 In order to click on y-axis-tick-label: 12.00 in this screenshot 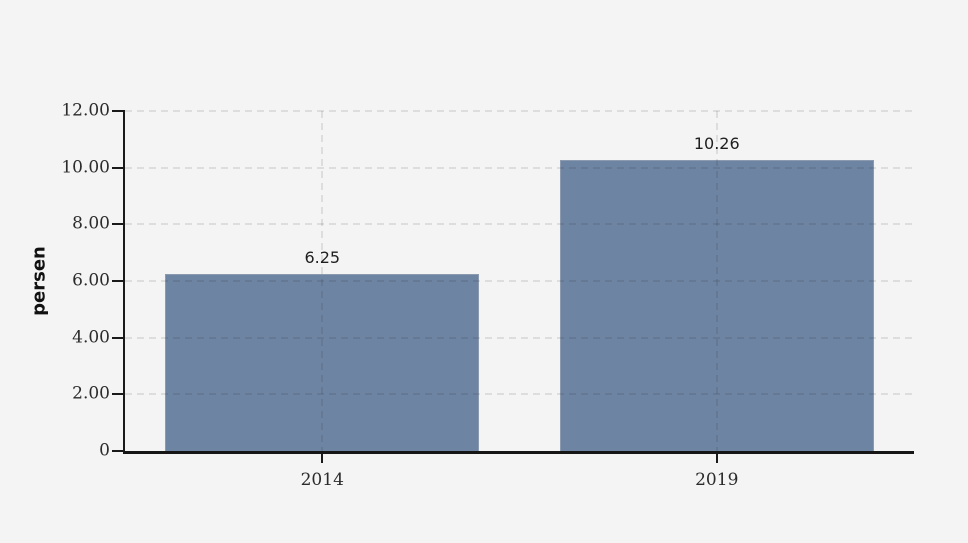, I will do `click(85, 110)`.